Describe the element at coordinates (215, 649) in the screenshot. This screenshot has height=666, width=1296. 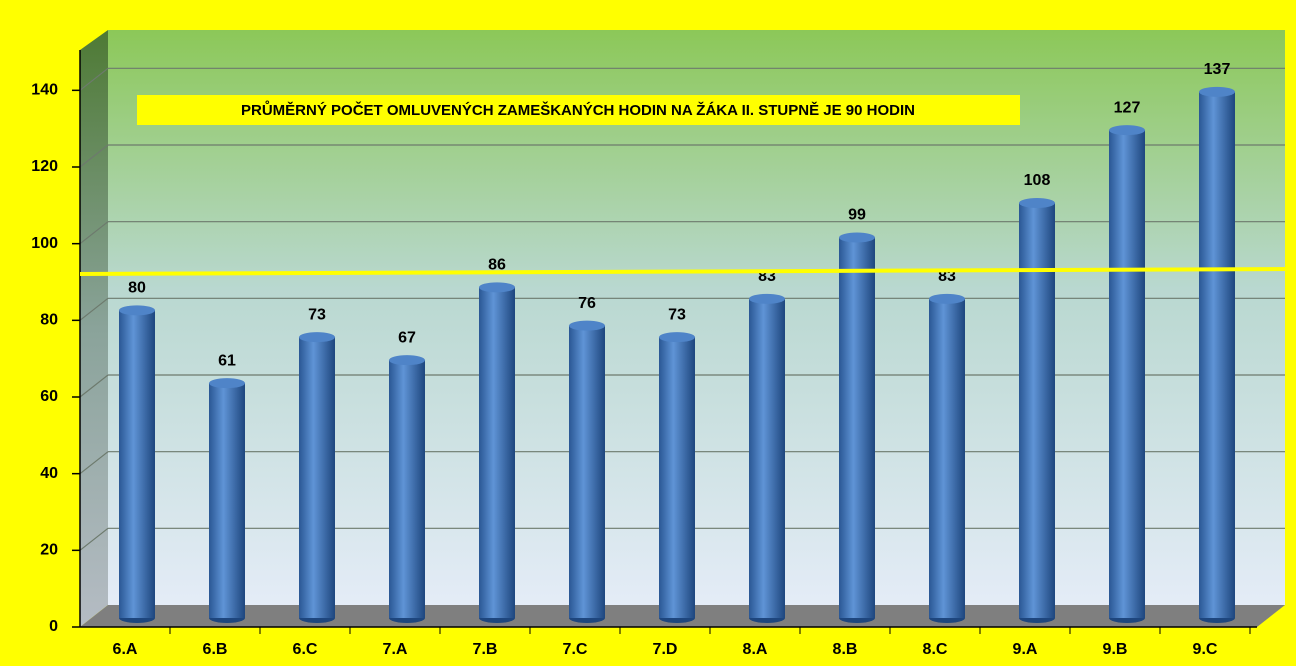
I see `x-tick-label: 6.B` at that location.